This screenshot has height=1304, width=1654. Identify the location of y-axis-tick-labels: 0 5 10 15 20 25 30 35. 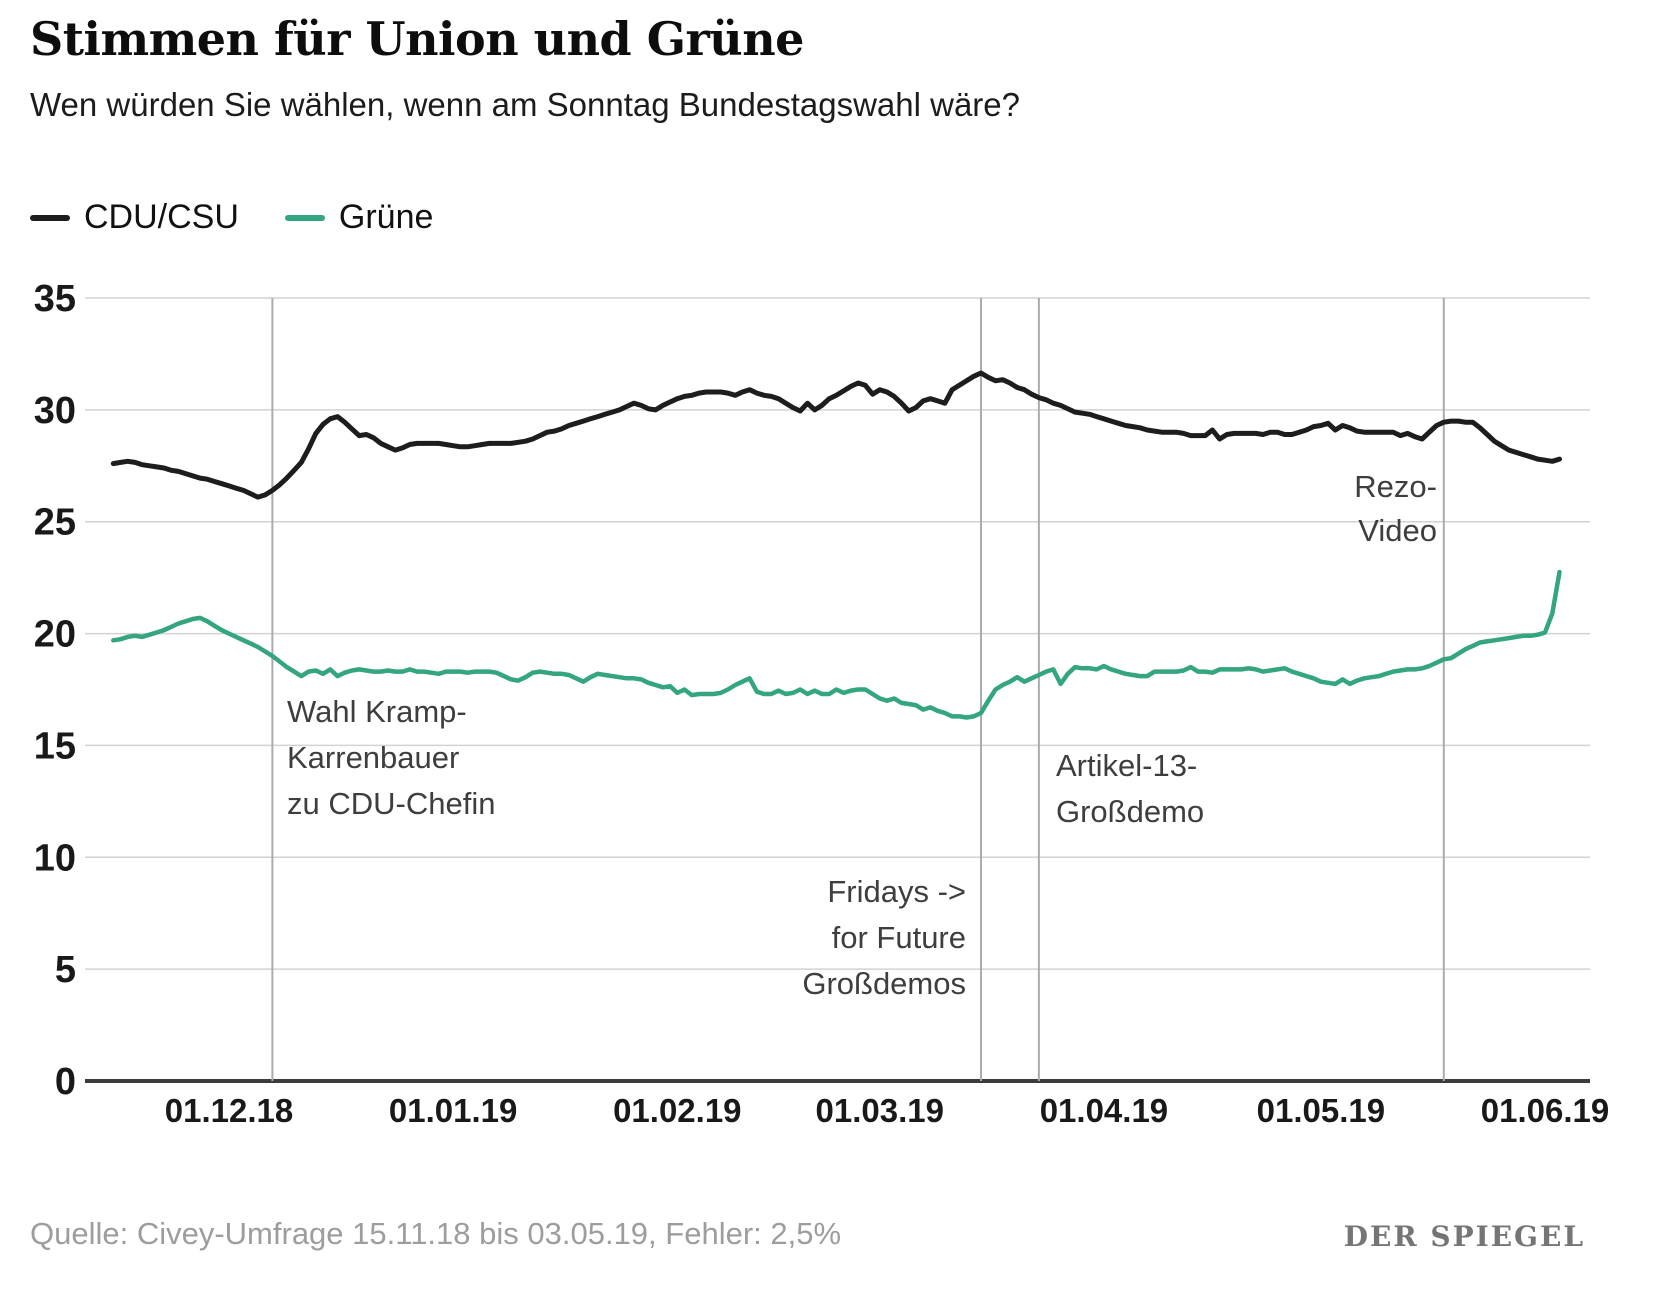
(55, 690).